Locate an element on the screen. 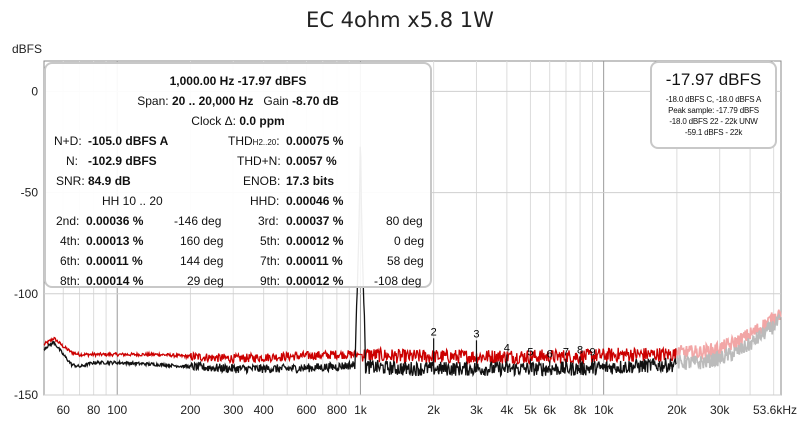 The width and height of the screenshot is (800, 423). harmonic-label-6: 6 is located at coordinates (550, 355).